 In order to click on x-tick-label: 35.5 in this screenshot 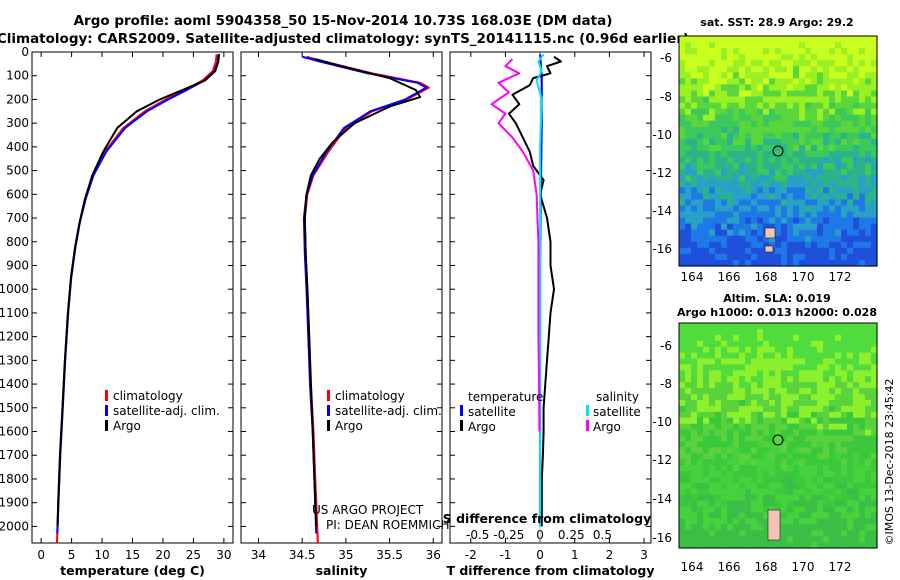, I will do `click(389, 555)`.